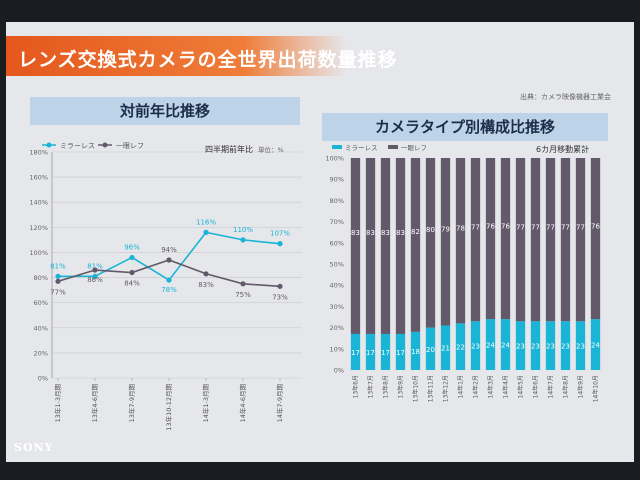  I want to click on bar-chart-xtick-label: 13年7月, so click(371, 386).